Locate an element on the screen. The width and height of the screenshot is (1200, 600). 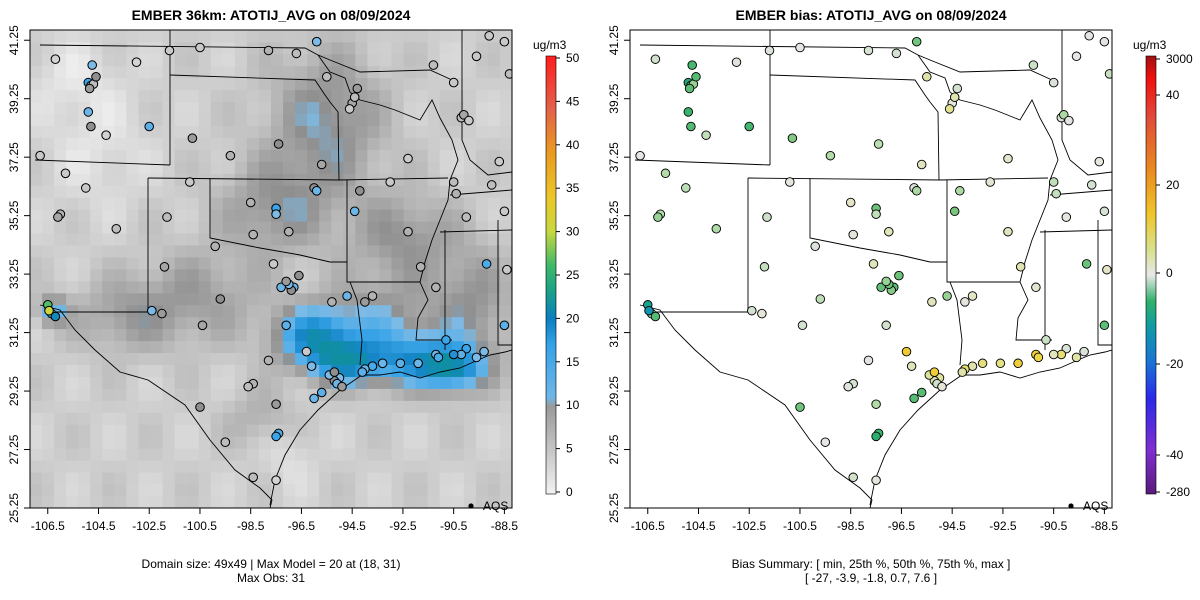
colorbar-tick-label: 5 is located at coordinates (569, 449).